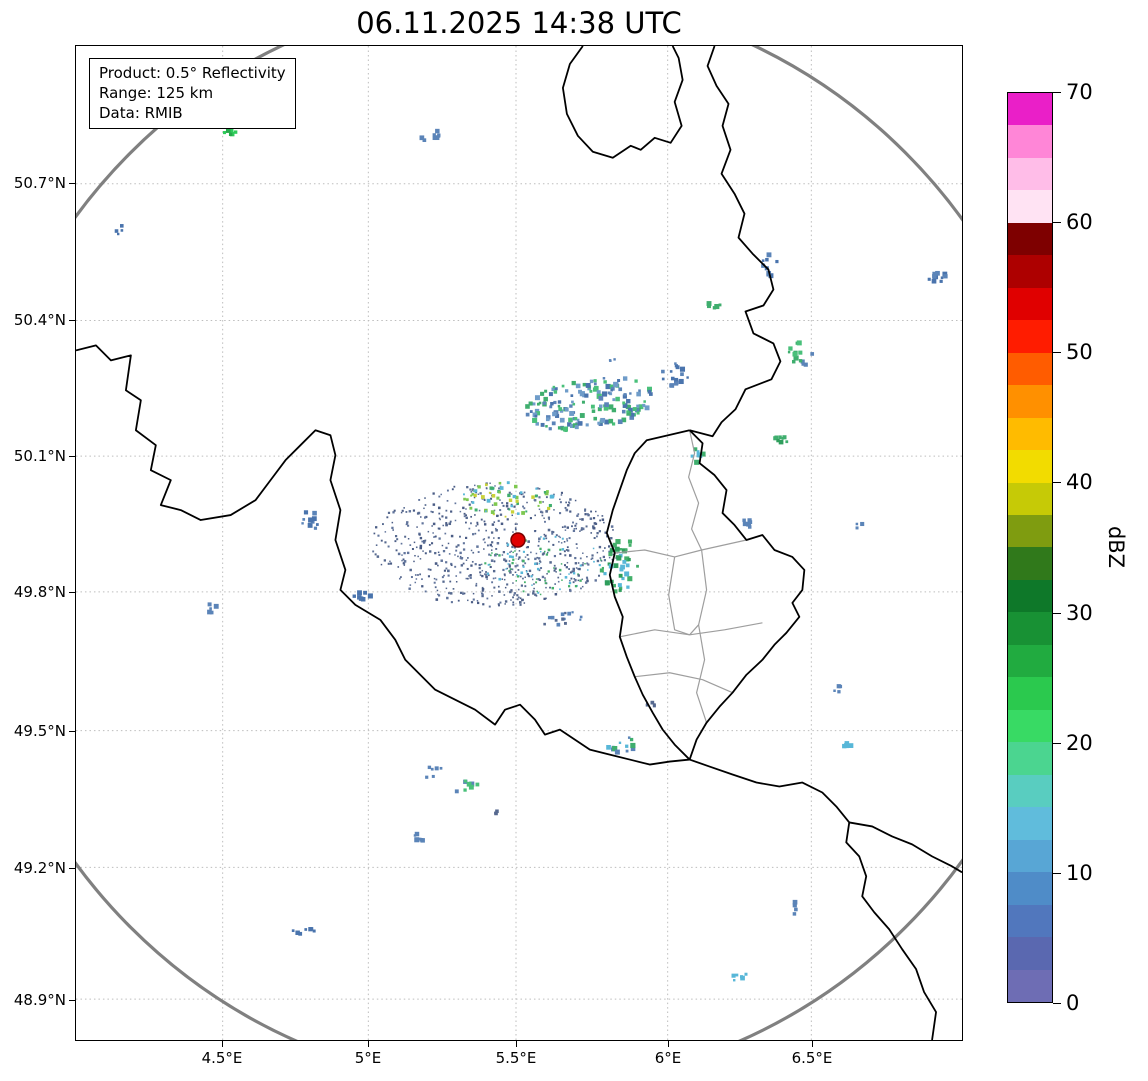  Describe the element at coordinates (905, 847) in the screenshot. I see `national-border` at that location.